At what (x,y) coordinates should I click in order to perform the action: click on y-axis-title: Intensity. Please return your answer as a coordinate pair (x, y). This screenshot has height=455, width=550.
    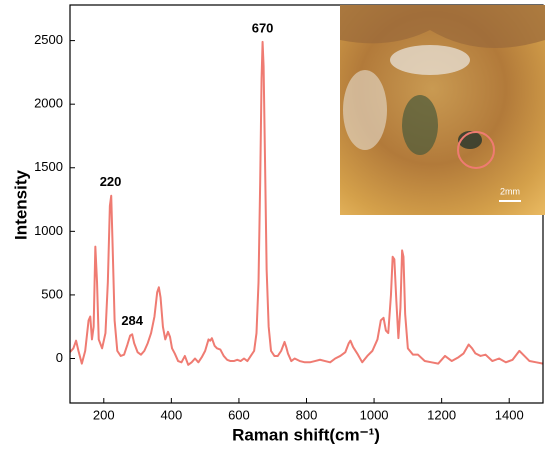
    Looking at the image, I should click on (20, 205).